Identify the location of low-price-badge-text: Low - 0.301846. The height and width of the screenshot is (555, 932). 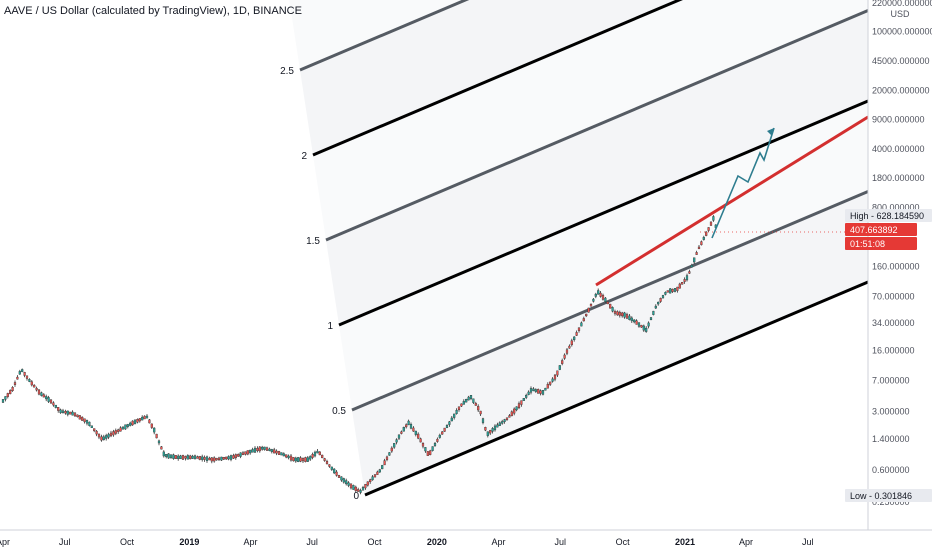
(881, 496).